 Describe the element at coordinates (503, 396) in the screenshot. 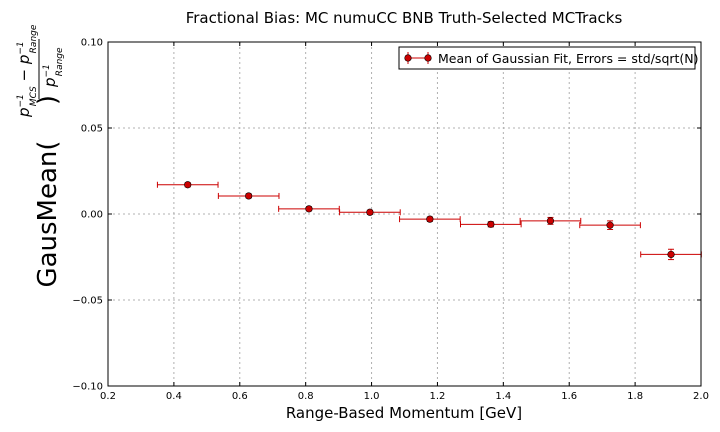

I see `x-tick-label: 1.4` at that location.